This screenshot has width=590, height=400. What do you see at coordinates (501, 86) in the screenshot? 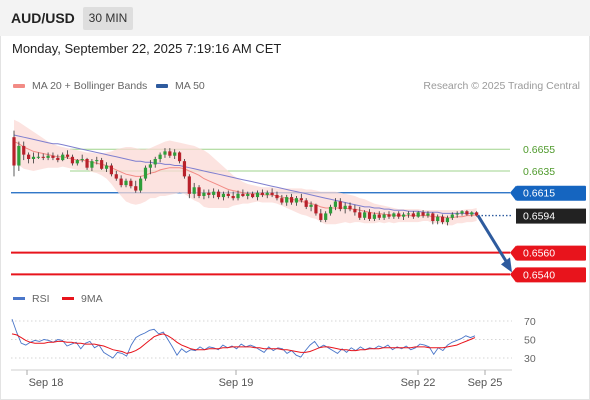
I see `research-credit: Research © 2025 Trading Central` at bounding box center [501, 86].